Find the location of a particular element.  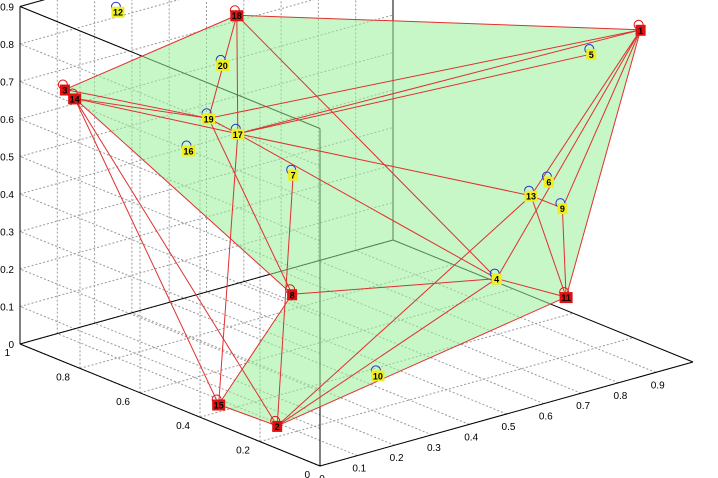

node-1: 1 is located at coordinates (639, 27).